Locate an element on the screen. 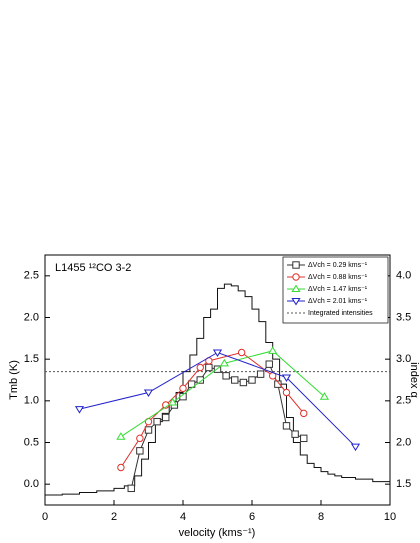 Image resolution: width=420 pixels, height=543 pixels. y-tick-label: 0.0 is located at coordinates (31, 484).